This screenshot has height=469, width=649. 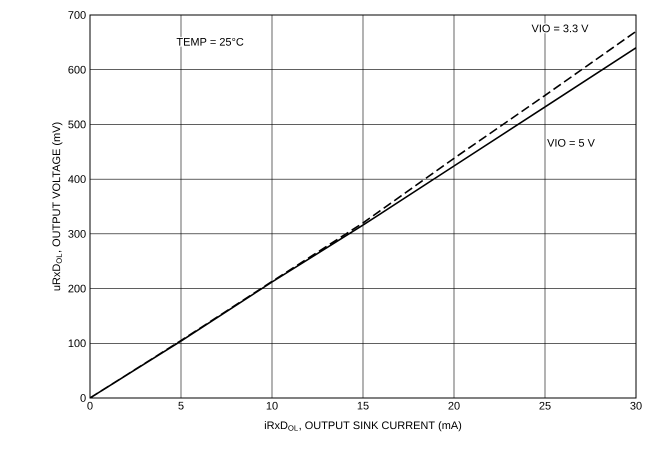 What do you see at coordinates (77, 179) in the screenshot?
I see `y-tick-label: 400` at bounding box center [77, 179].